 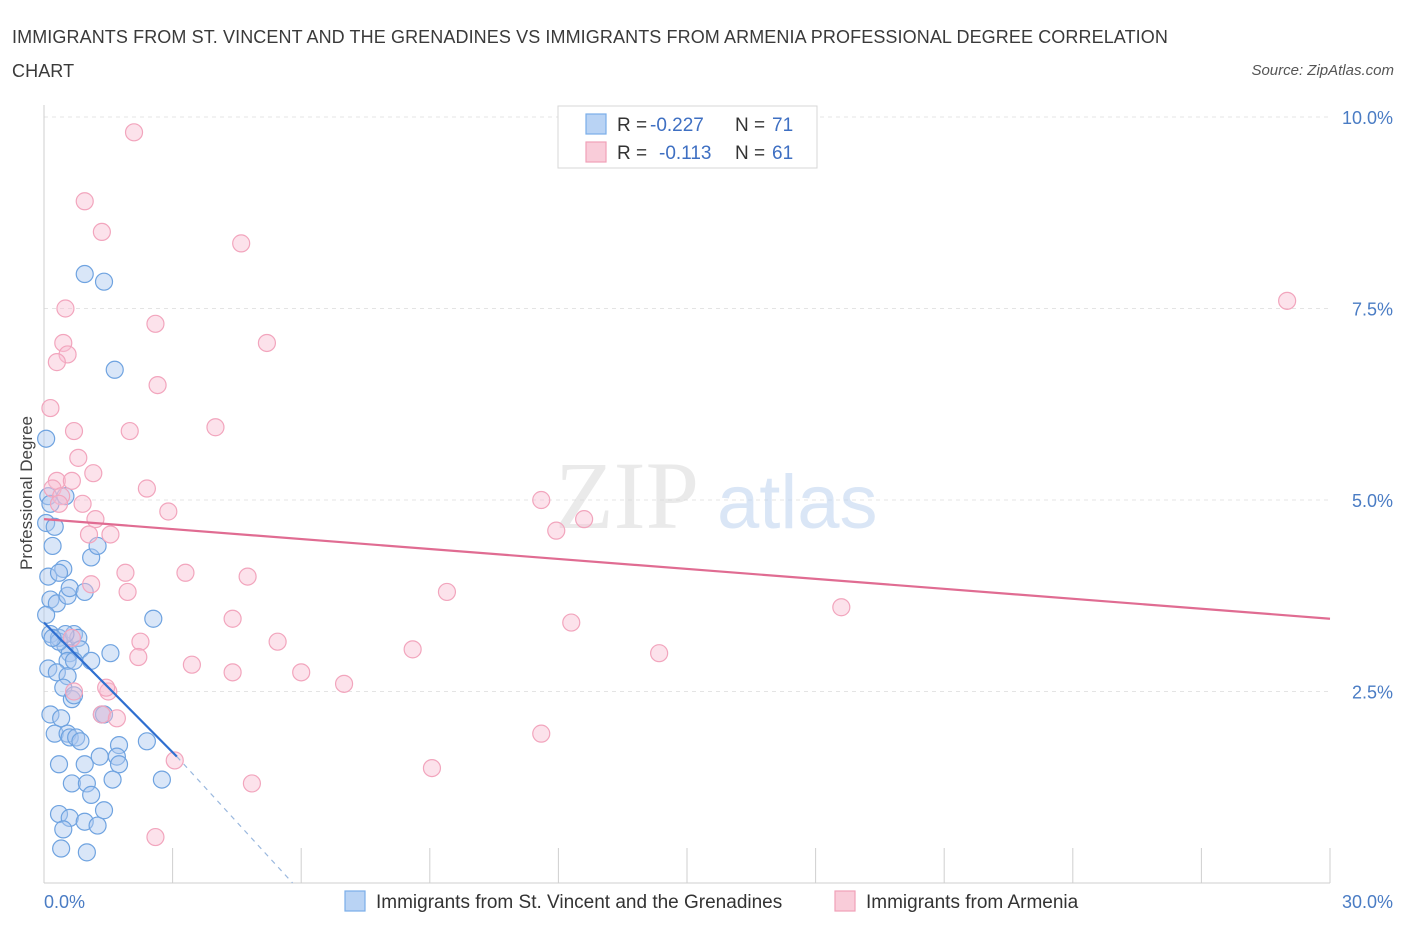 I want to click on watermark-atlas: atlas, so click(x=797, y=502).